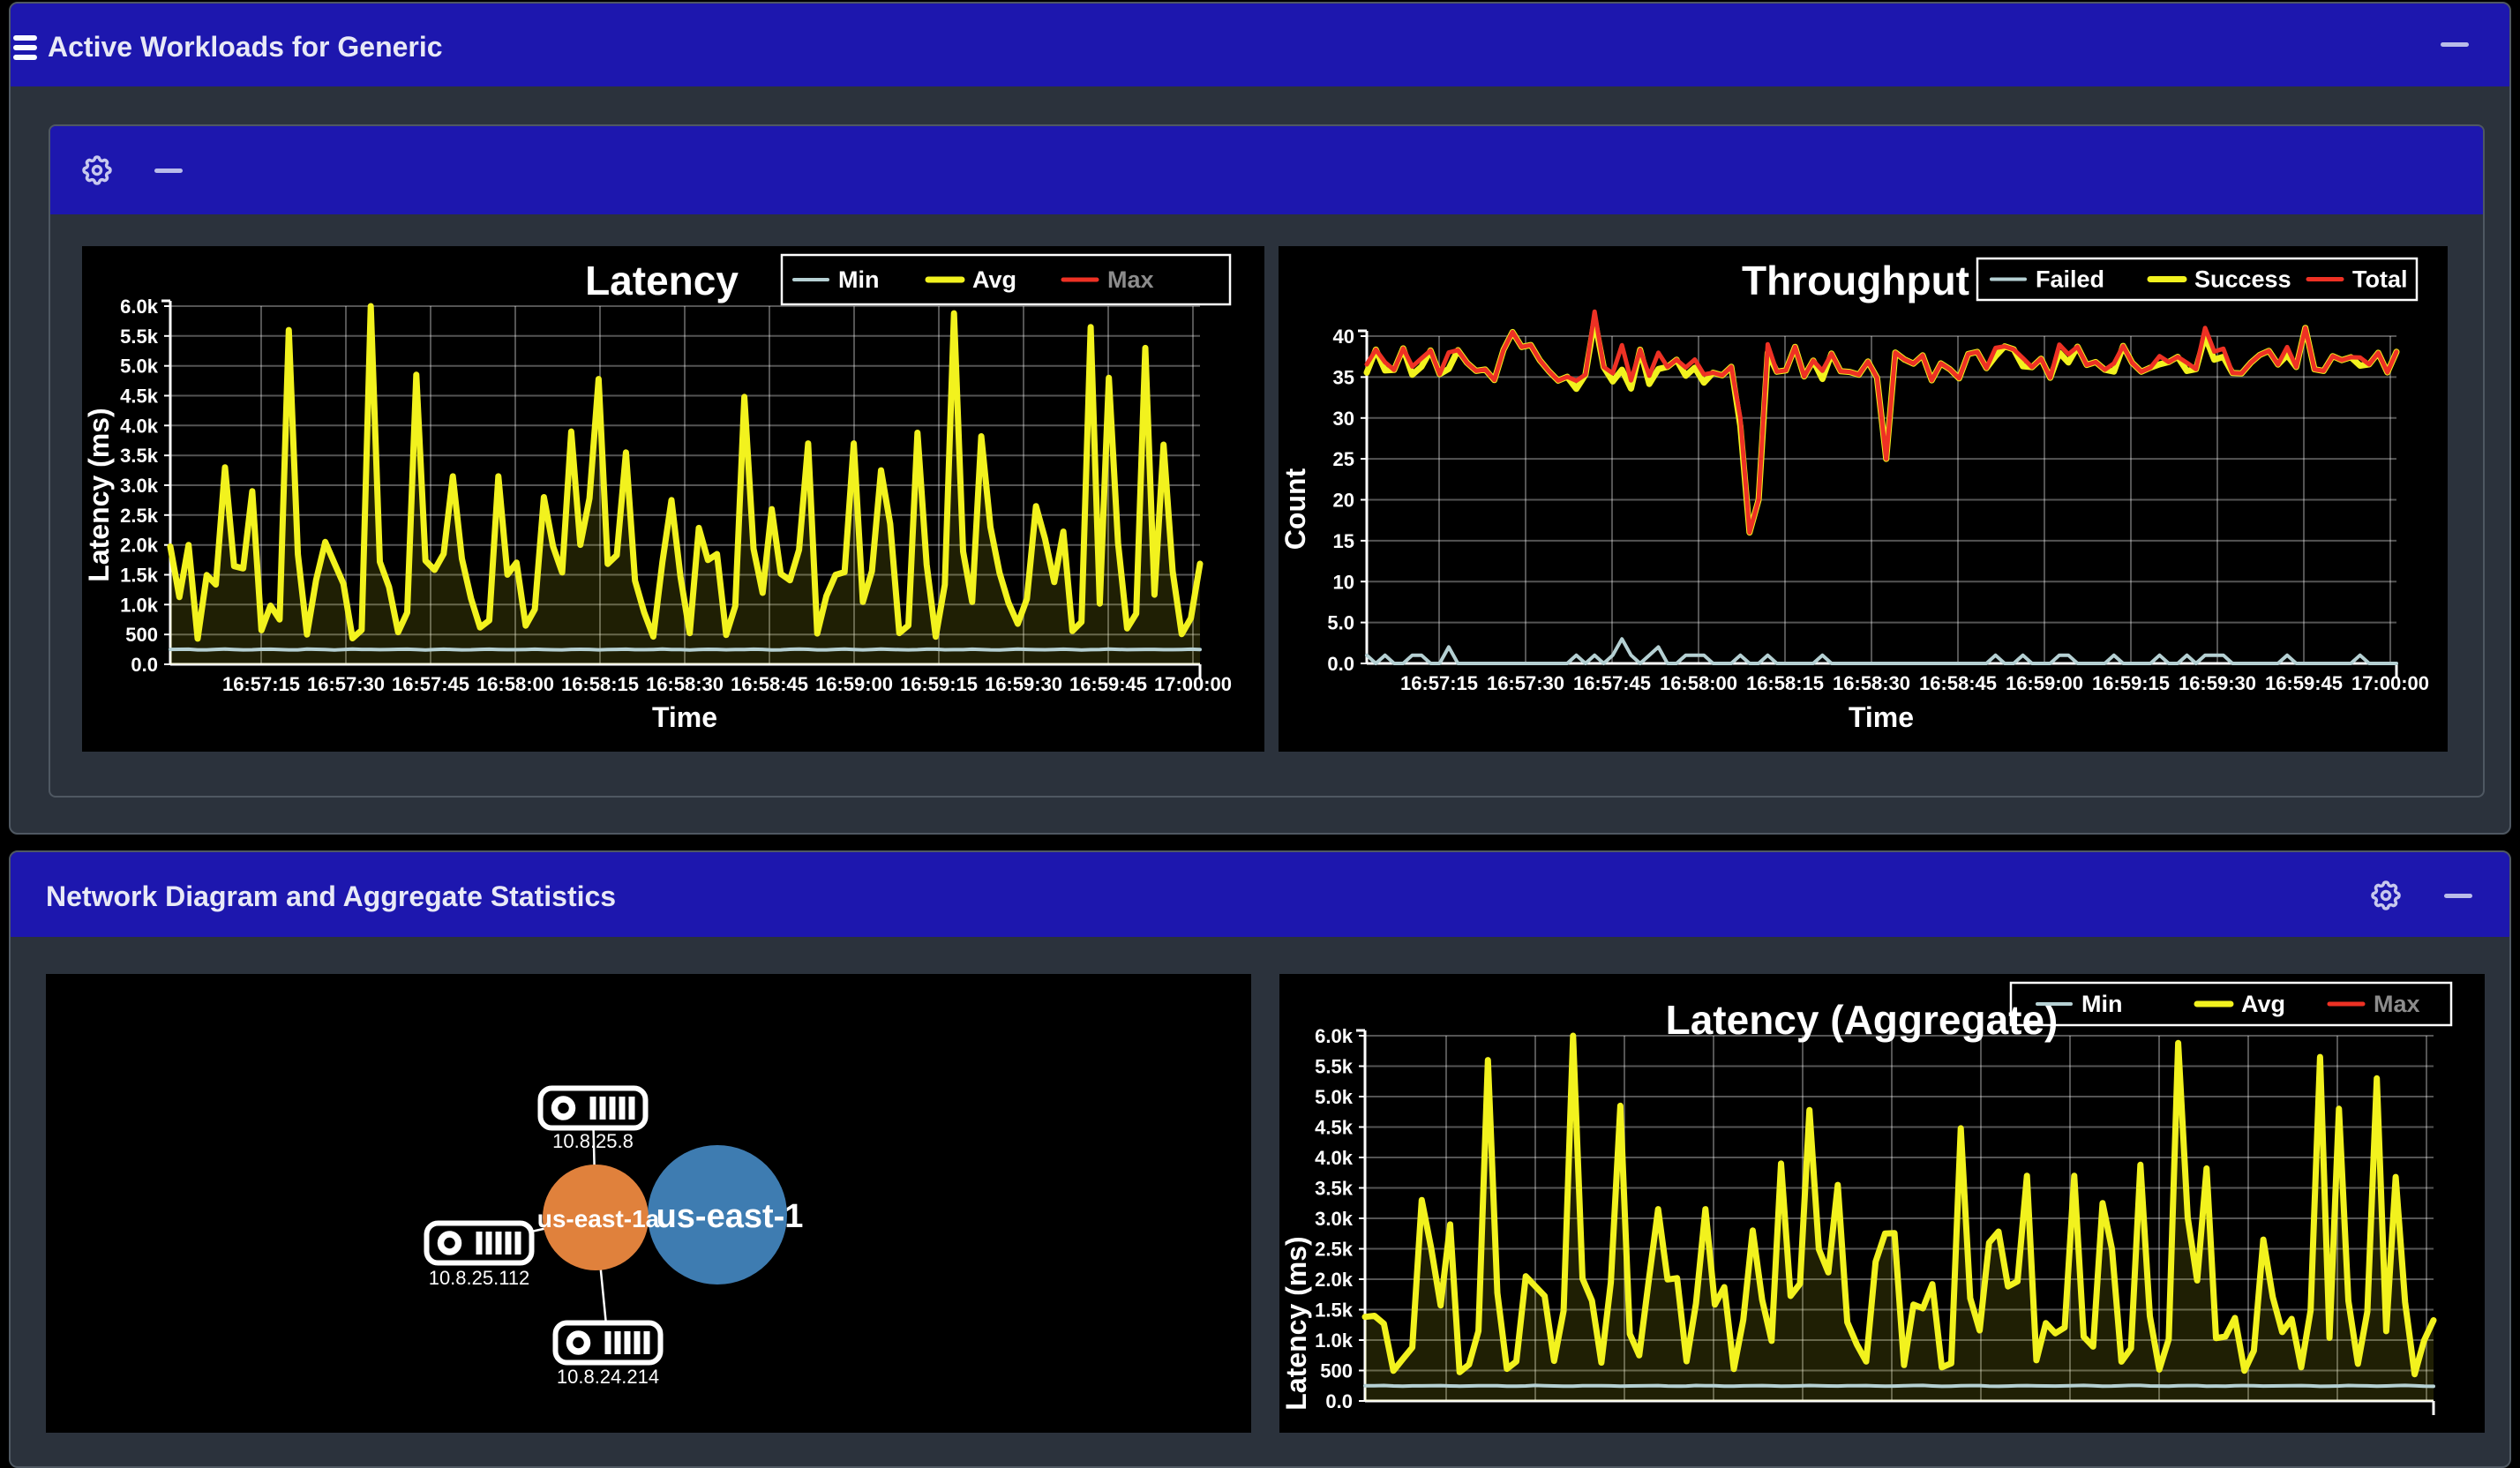  Describe the element at coordinates (1343, 419) in the screenshot. I see `svg-text: 30` at that location.